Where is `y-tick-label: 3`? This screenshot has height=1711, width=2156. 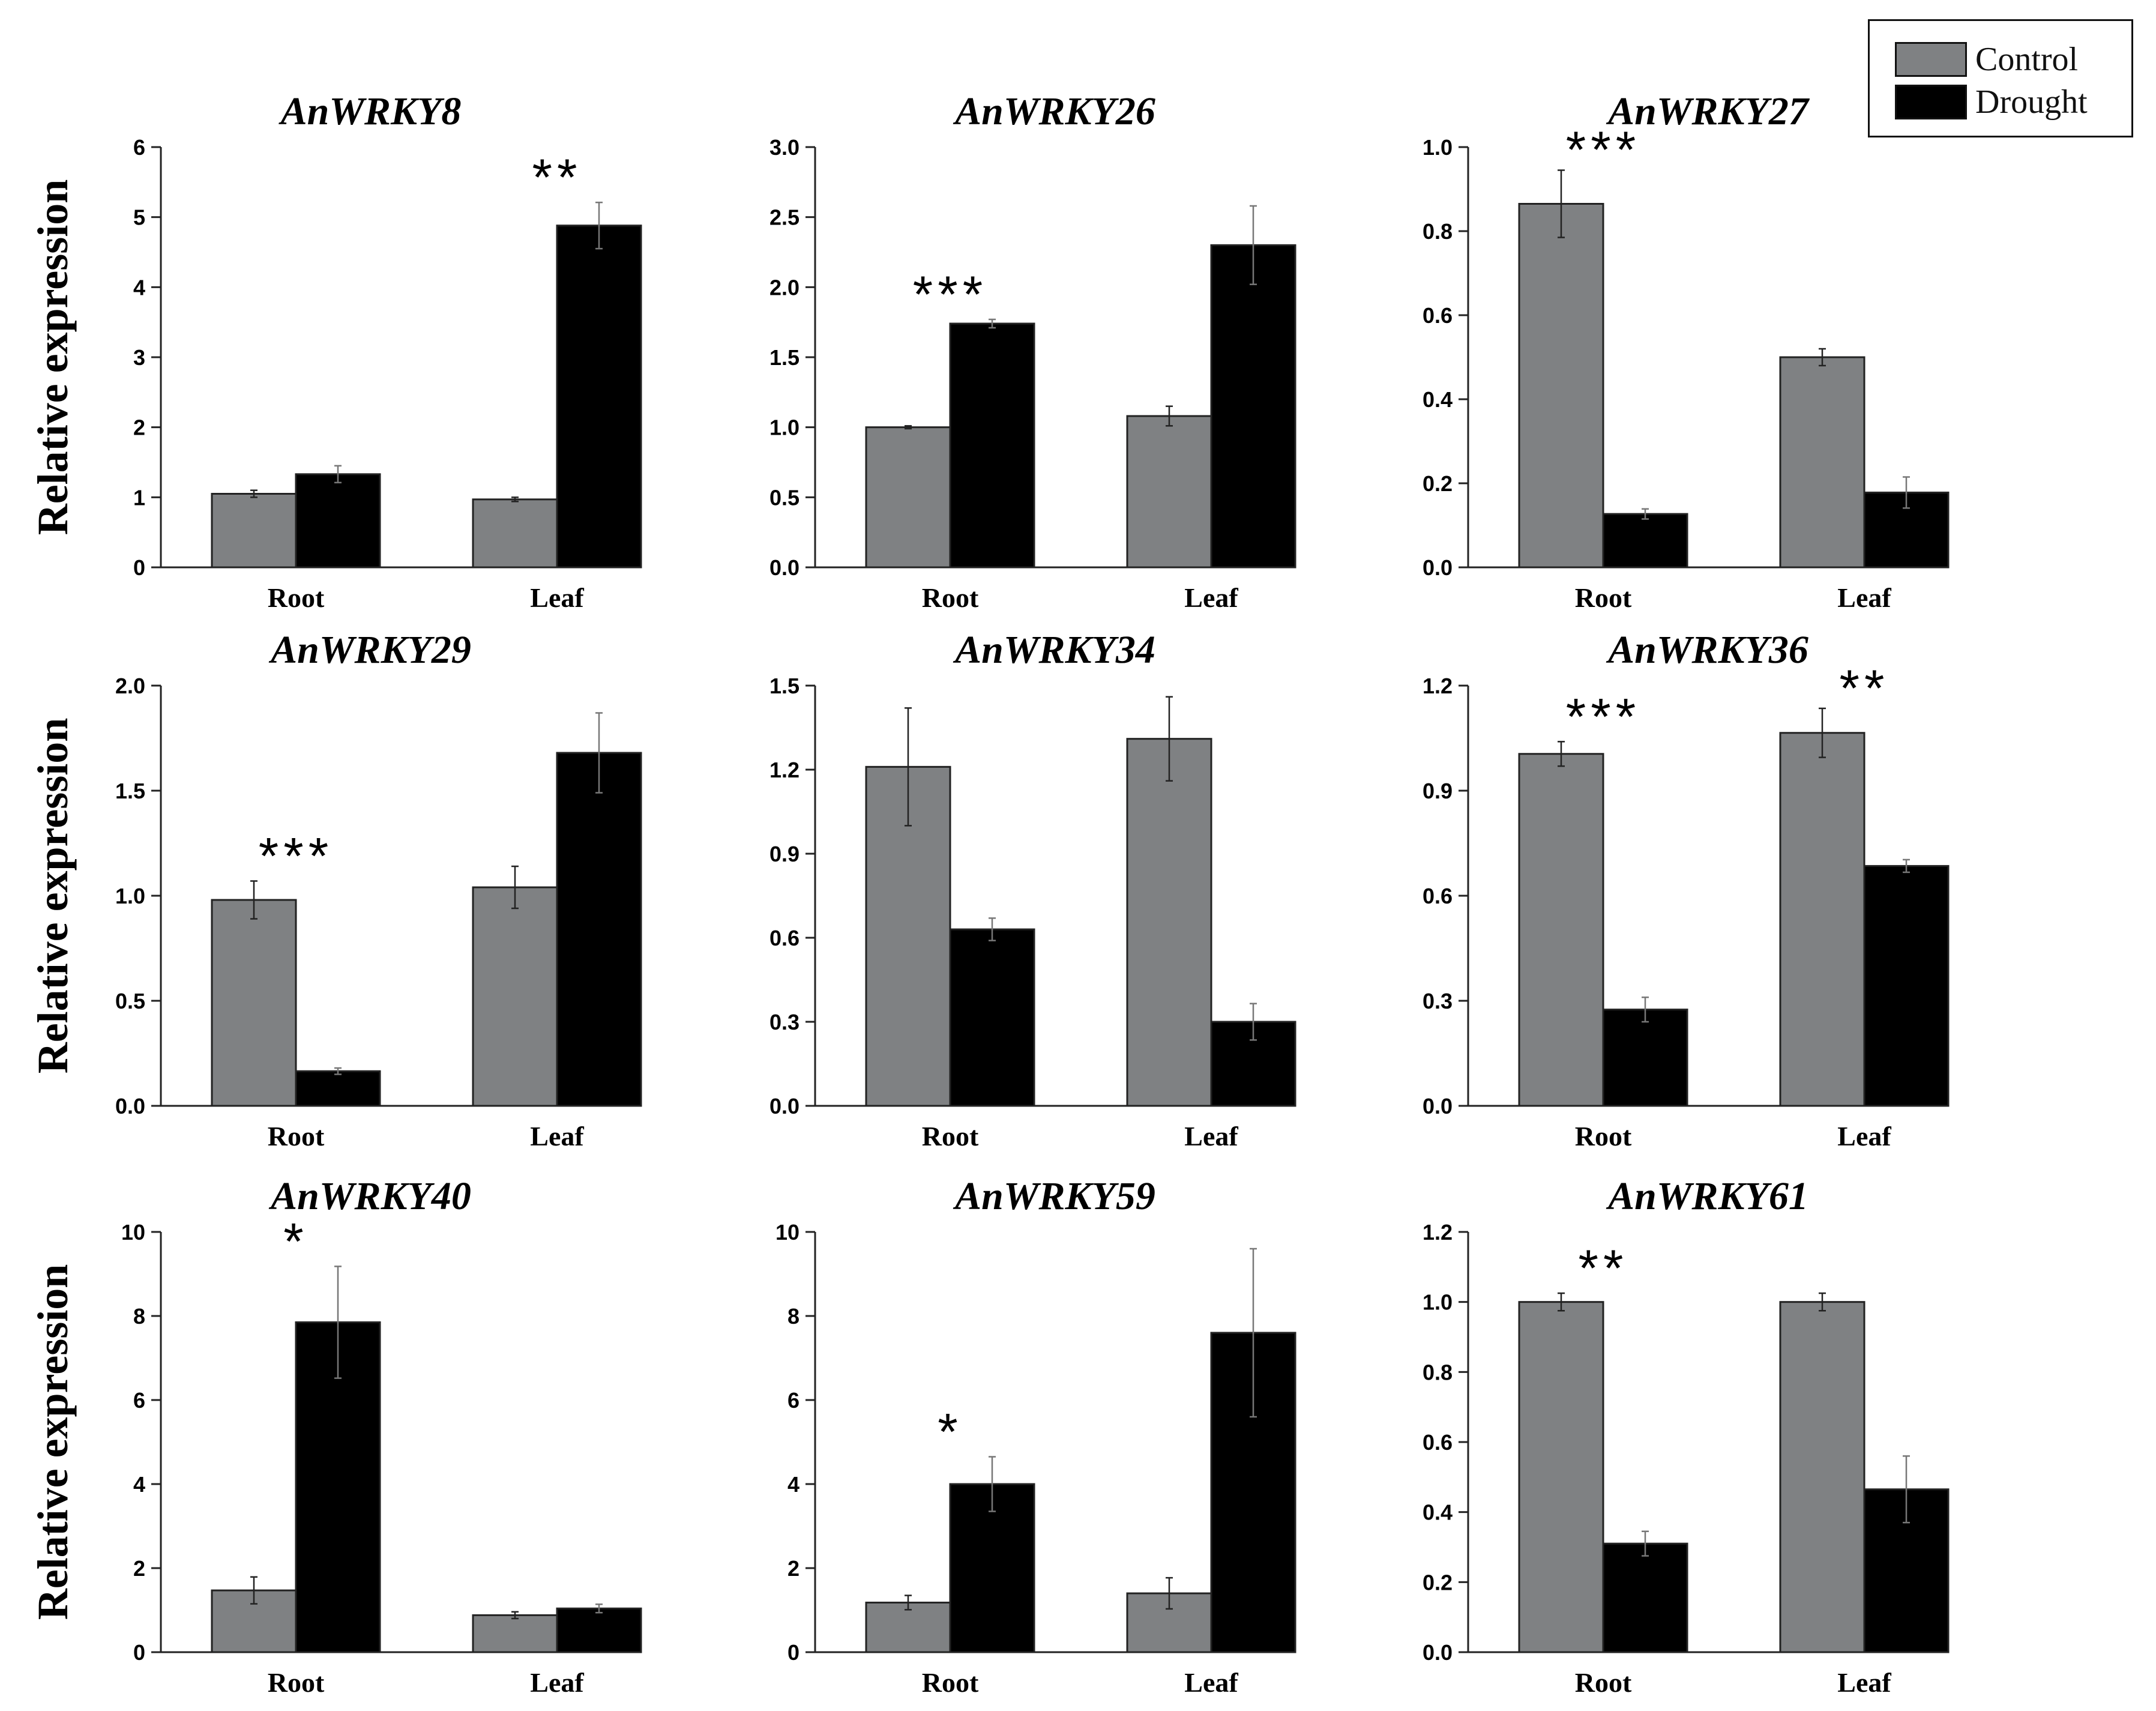
y-tick-label: 3 is located at coordinates (139, 357).